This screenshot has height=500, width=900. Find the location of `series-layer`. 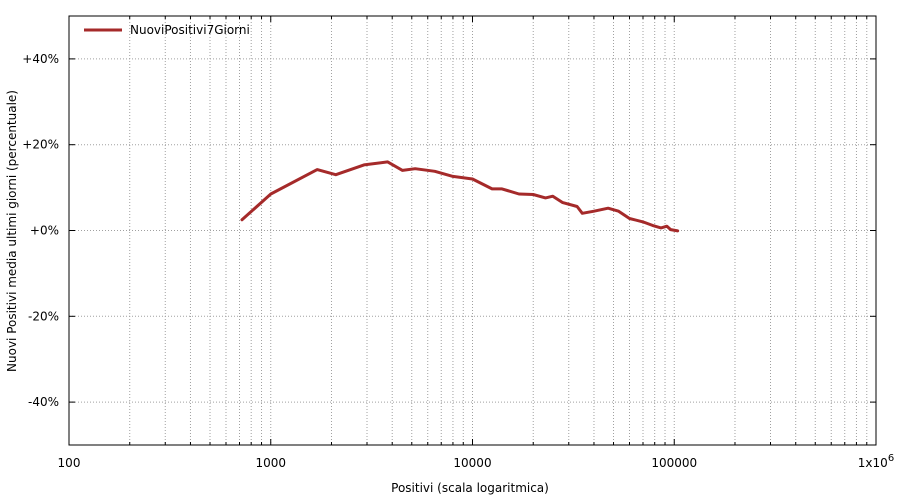

series-layer is located at coordinates (460, 196).